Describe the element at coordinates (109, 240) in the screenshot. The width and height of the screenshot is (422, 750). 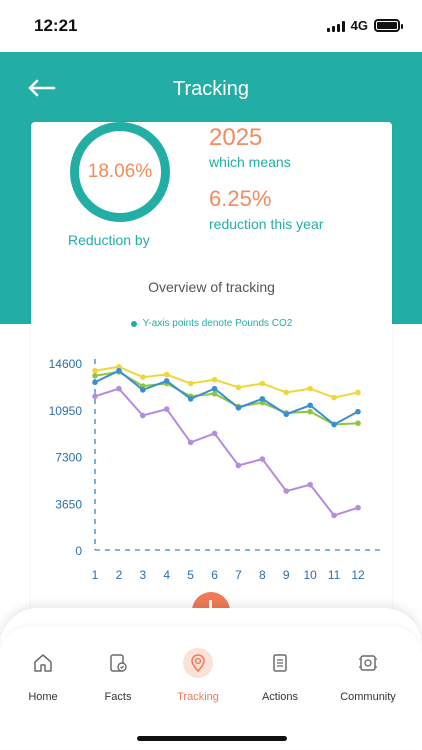
I see `reduction-caption: Reduction by` at that location.